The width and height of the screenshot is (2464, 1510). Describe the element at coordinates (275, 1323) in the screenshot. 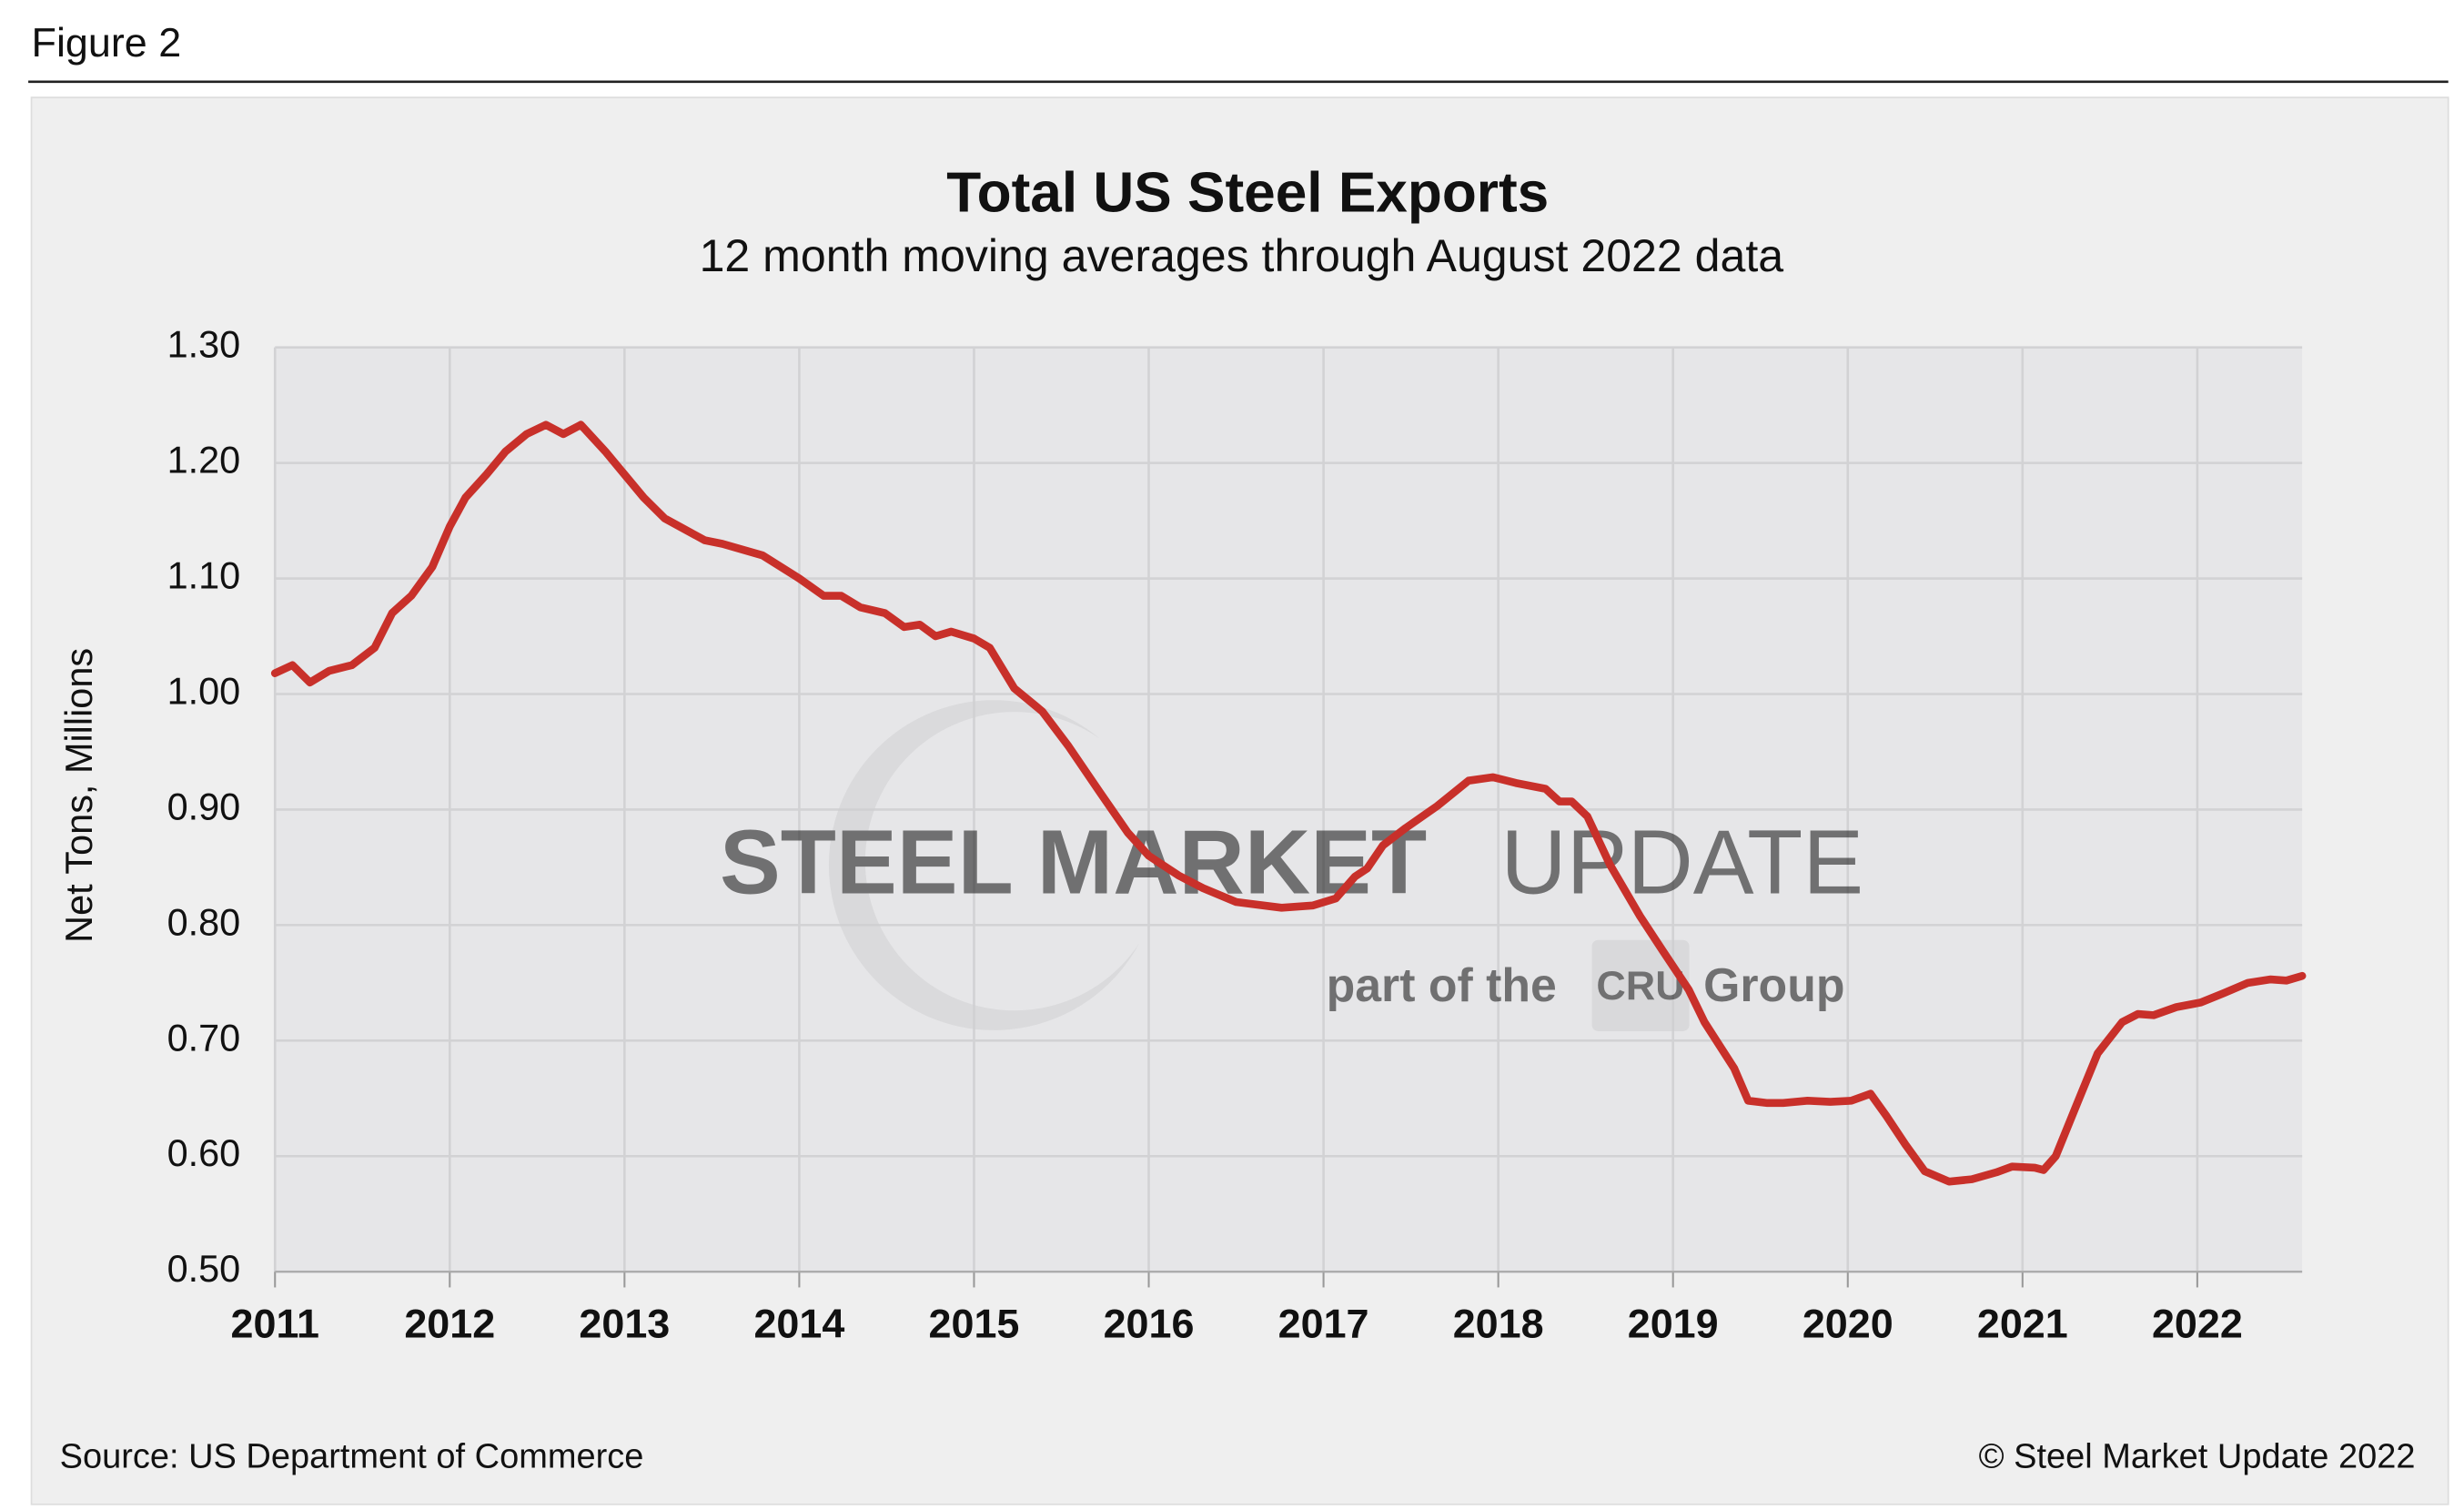

I see `x-tick-label: 2011` at that location.